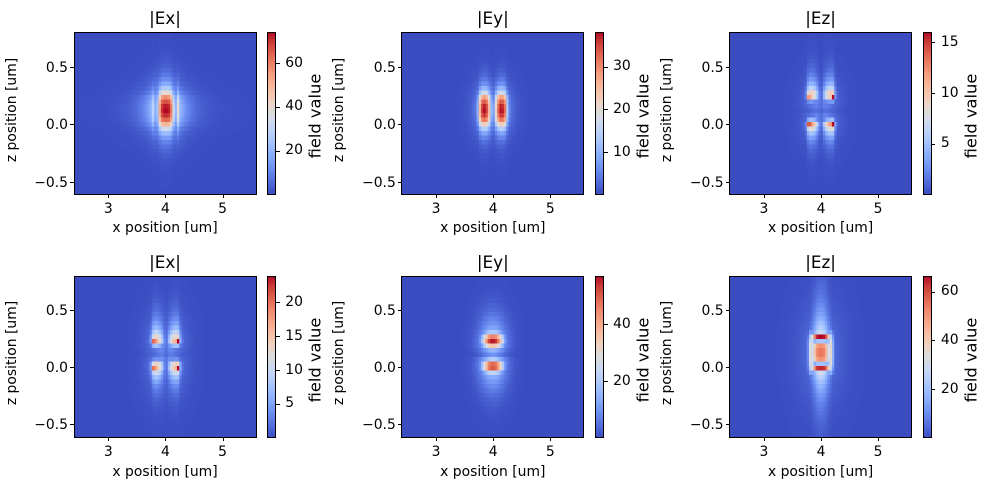  Describe the element at coordinates (622, 66) in the screenshot. I see `colorbar-tick-label: 30` at that location.